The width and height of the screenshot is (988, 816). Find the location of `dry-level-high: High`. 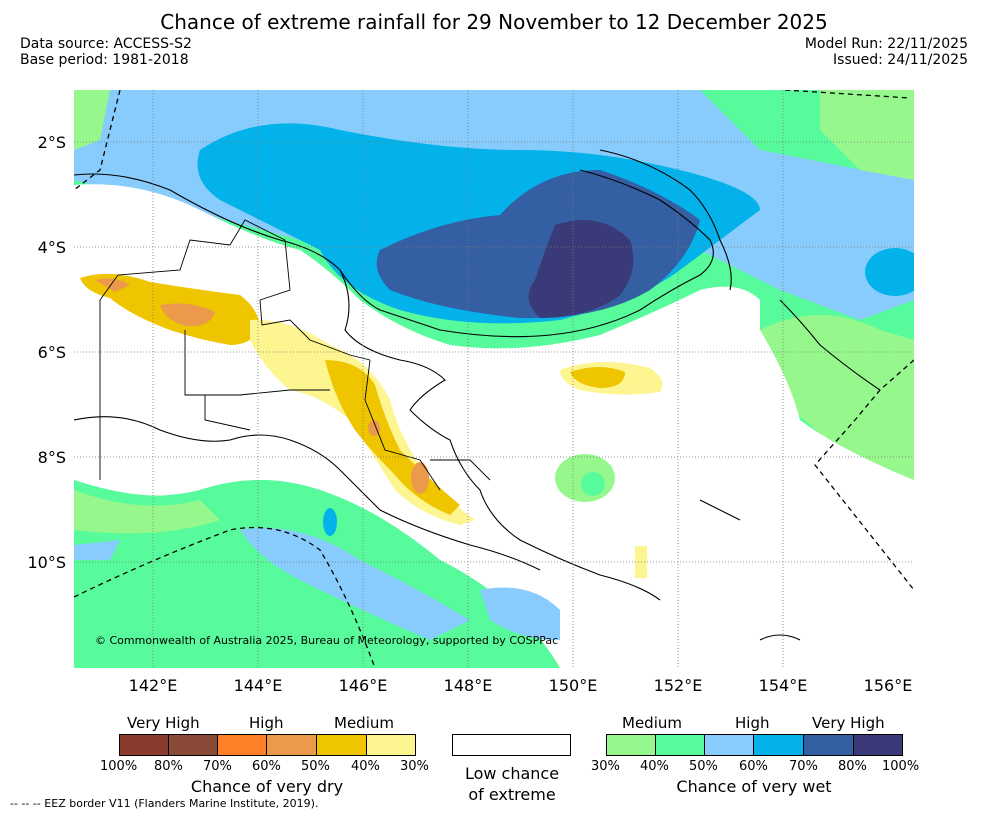

dry-level-high: High is located at coordinates (266, 723).